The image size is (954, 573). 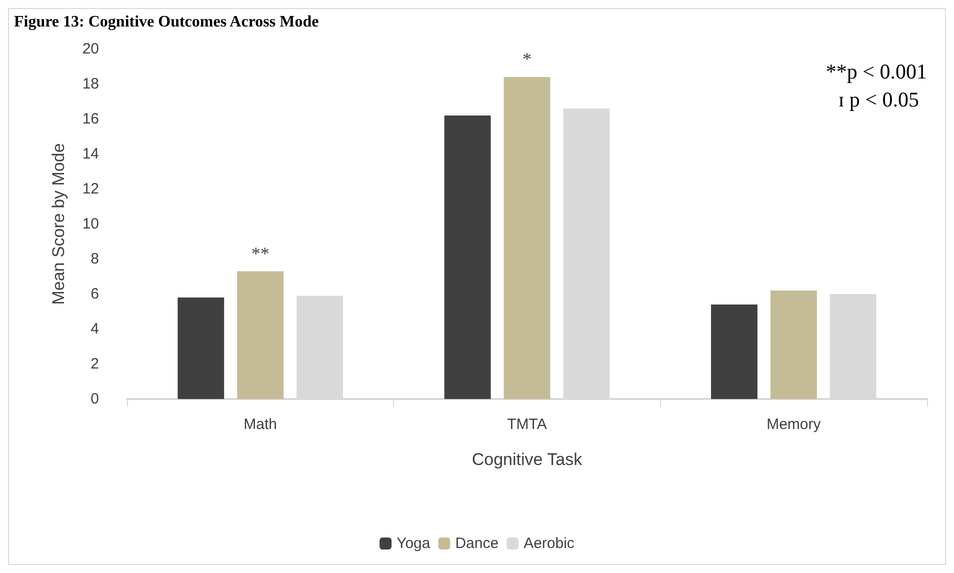 I want to click on legend-label: Yoga, so click(x=413, y=543).